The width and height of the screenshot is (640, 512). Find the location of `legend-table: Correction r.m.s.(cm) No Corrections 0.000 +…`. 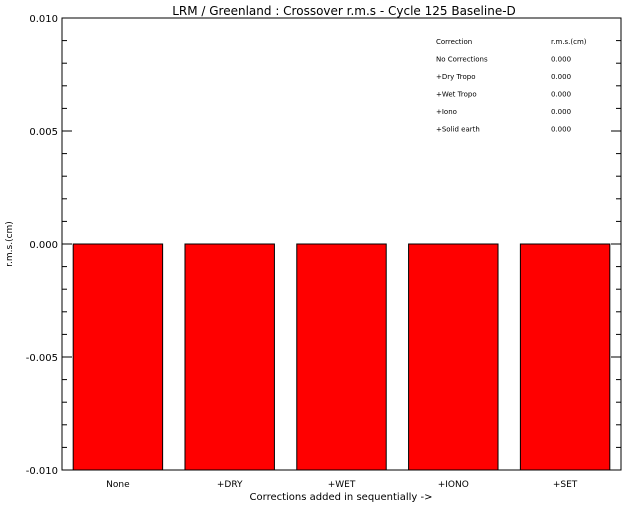

legend-table: Correction r.m.s.(cm) No Corrections 0.000 +… is located at coordinates (511, 86).